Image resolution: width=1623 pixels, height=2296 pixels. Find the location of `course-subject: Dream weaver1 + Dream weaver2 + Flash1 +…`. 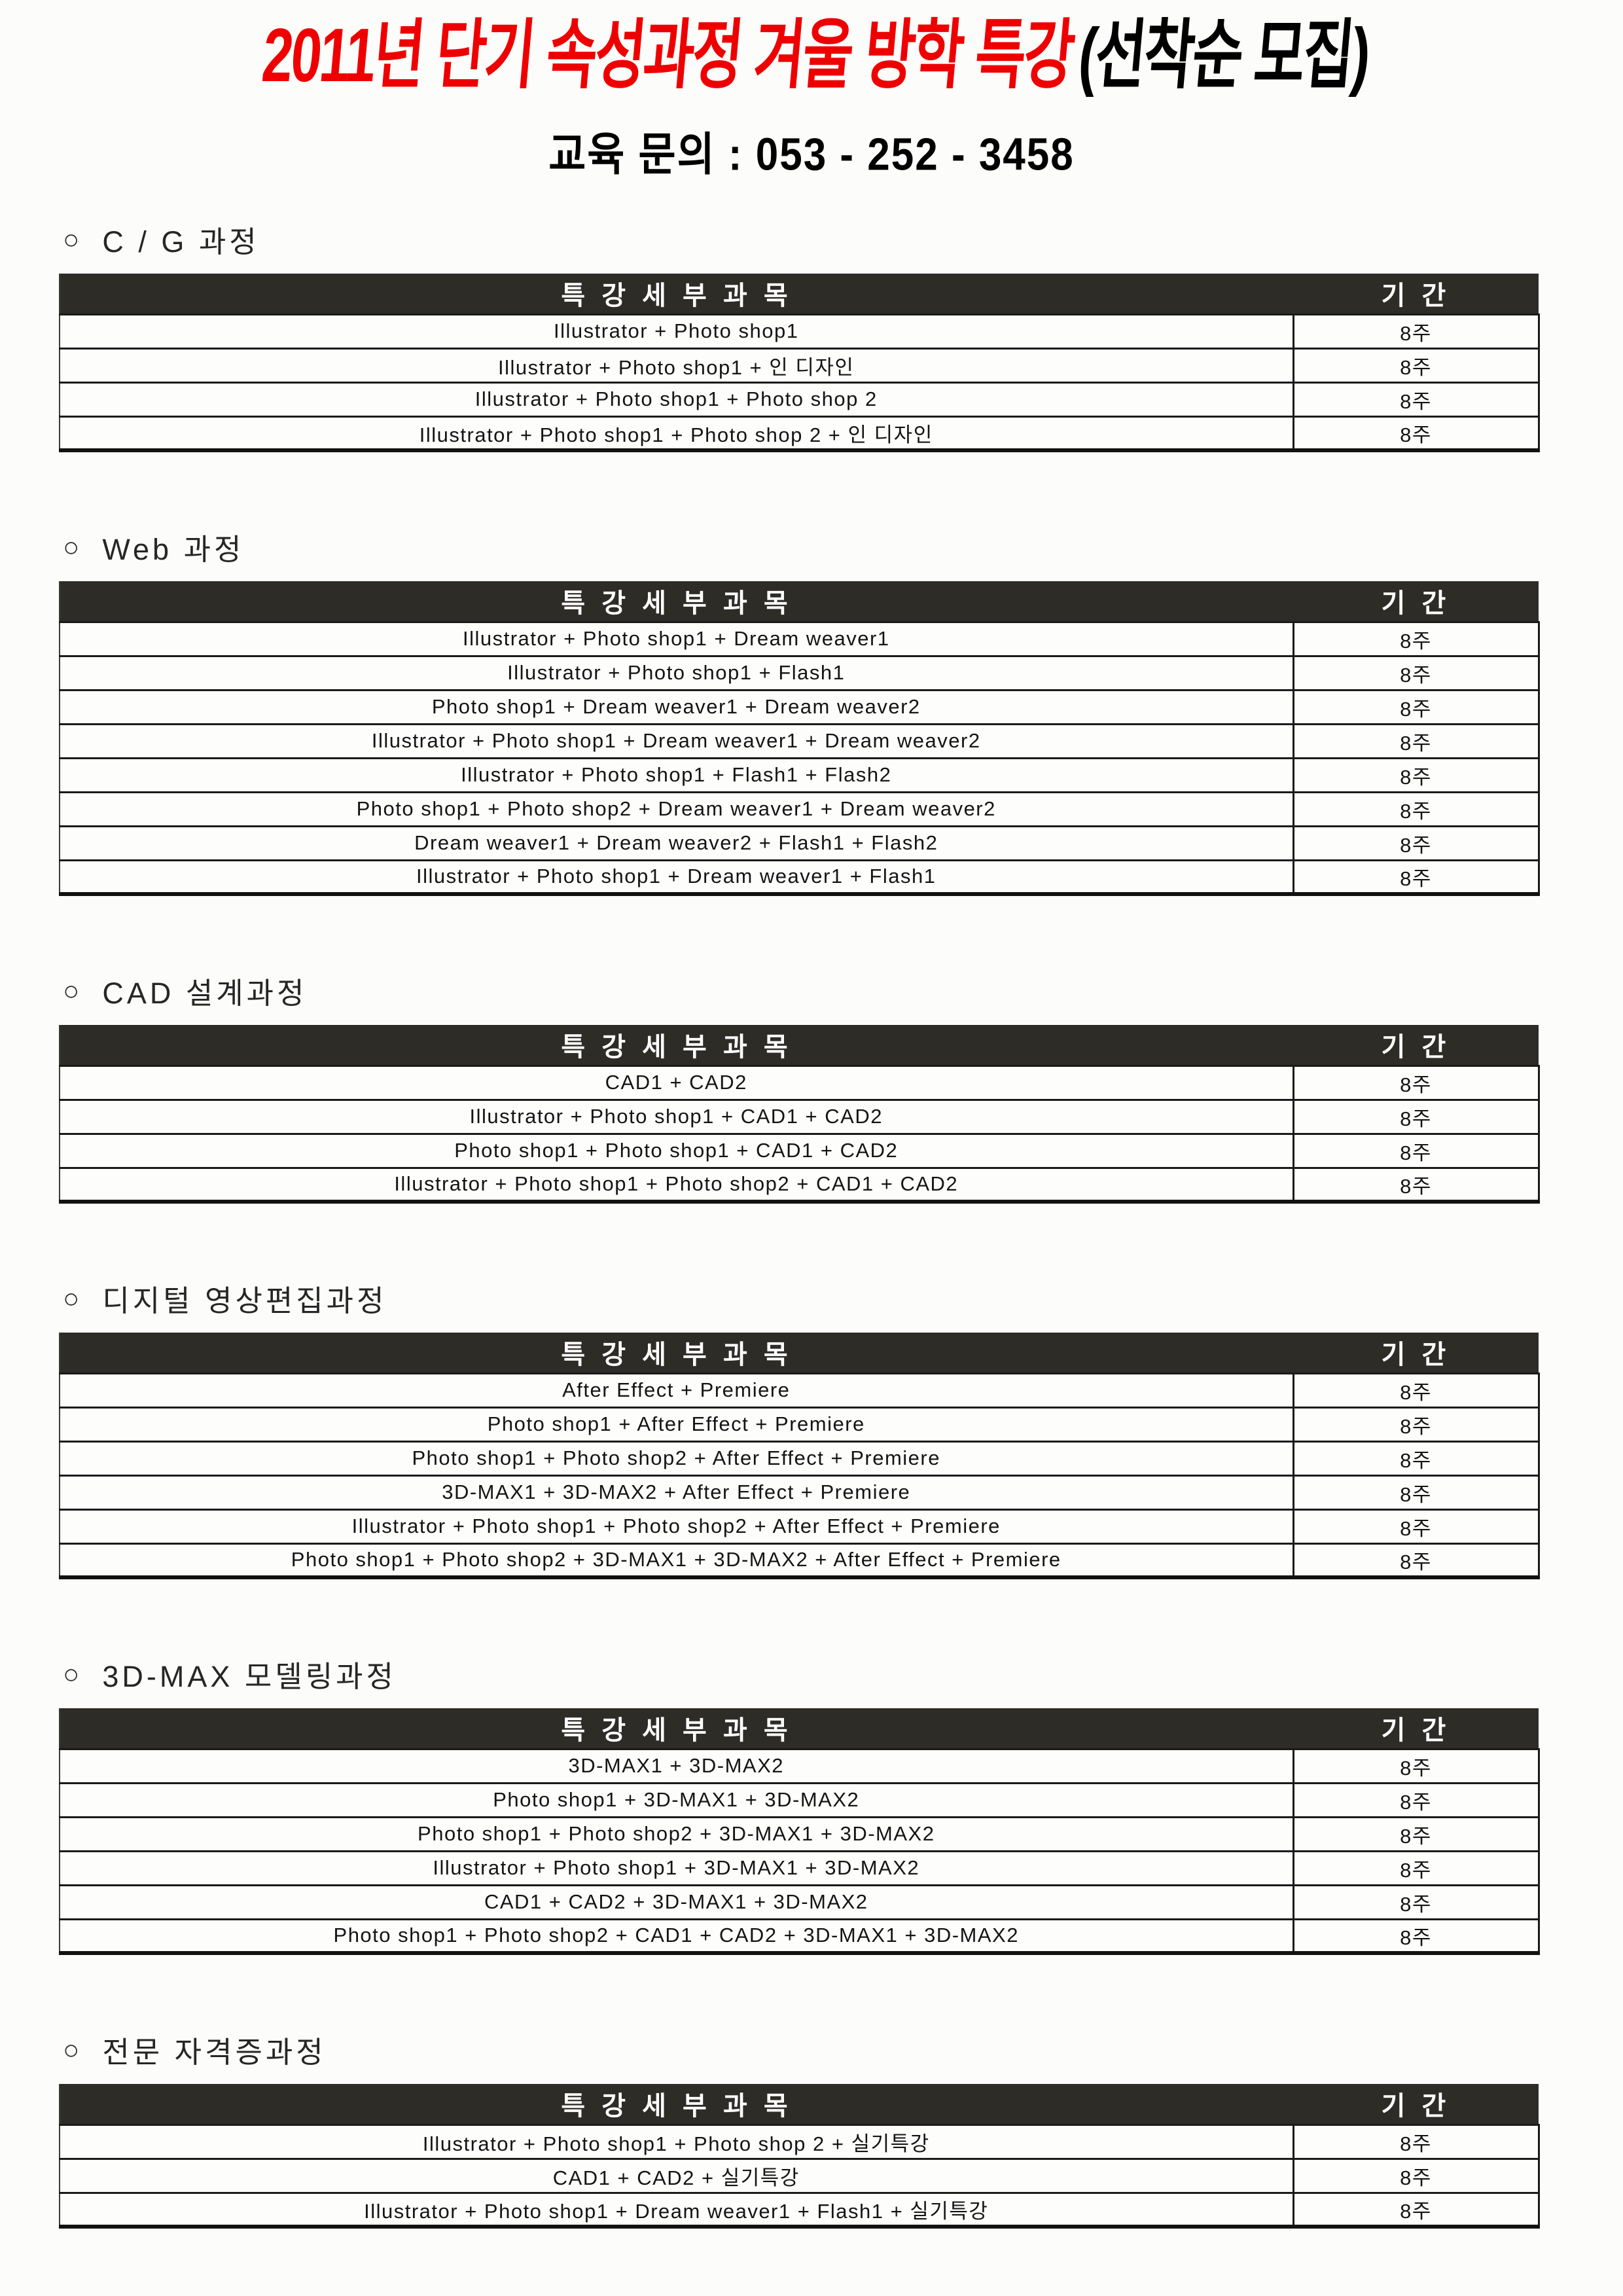

course-subject: Dream weaver1 + Dream weaver2 + Flash1 +… is located at coordinates (676, 843).